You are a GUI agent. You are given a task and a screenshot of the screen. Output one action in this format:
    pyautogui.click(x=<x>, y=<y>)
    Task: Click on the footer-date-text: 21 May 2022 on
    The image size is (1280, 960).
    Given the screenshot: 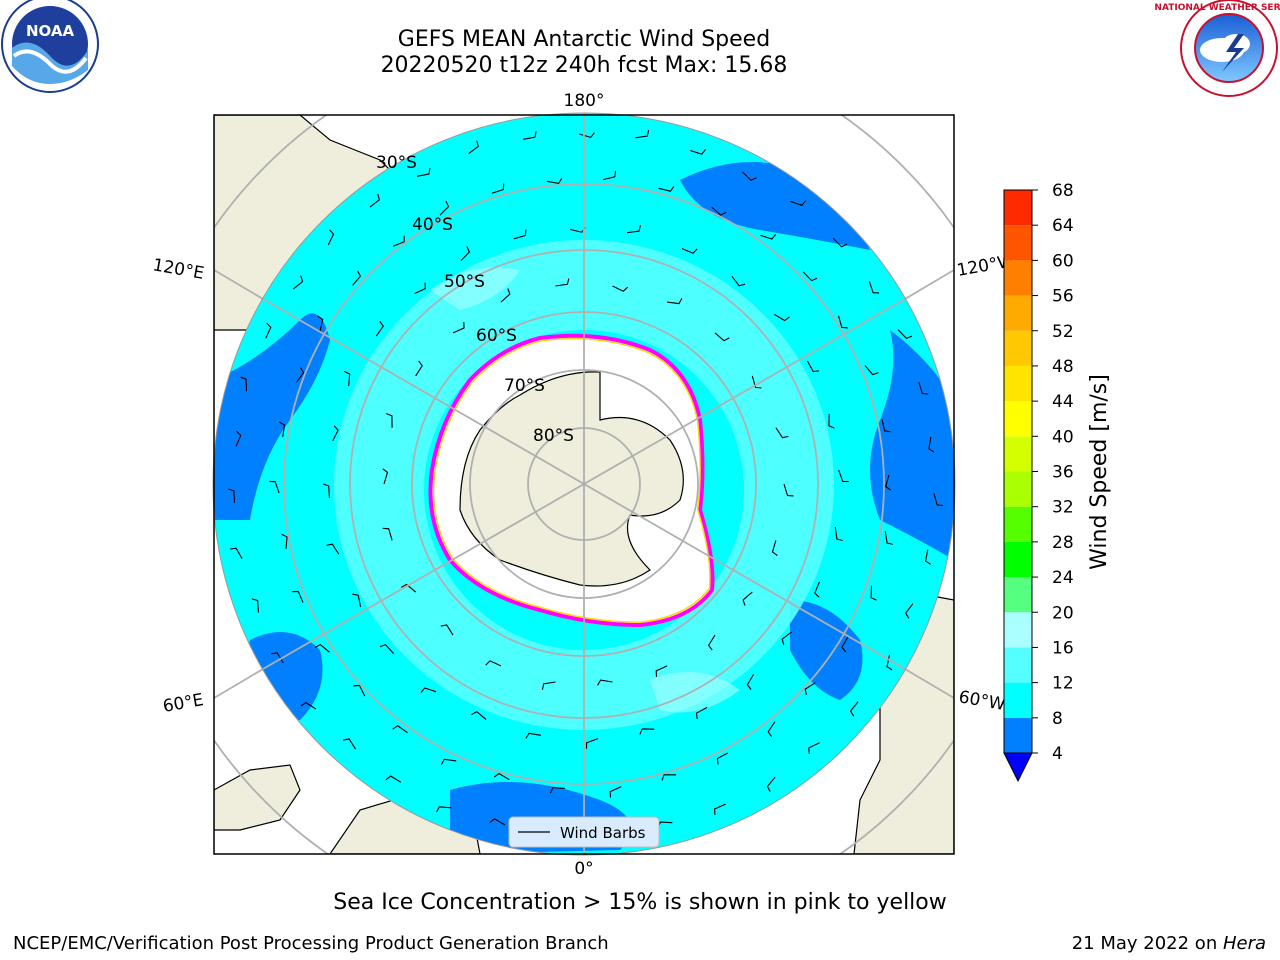 What is the action you would take?
    pyautogui.click(x=1147, y=943)
    